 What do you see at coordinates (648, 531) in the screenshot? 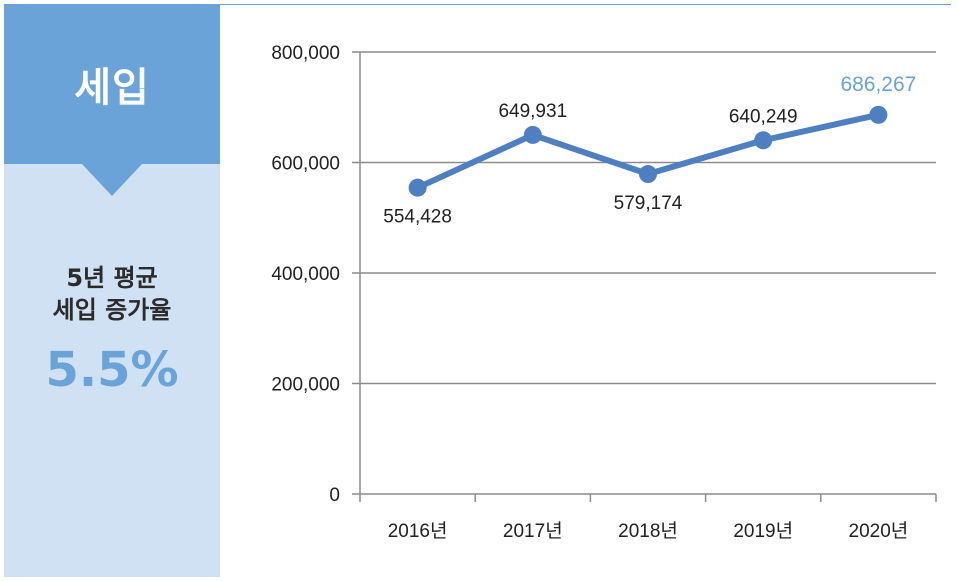
I see `x-tick-label: 2018년` at bounding box center [648, 531].